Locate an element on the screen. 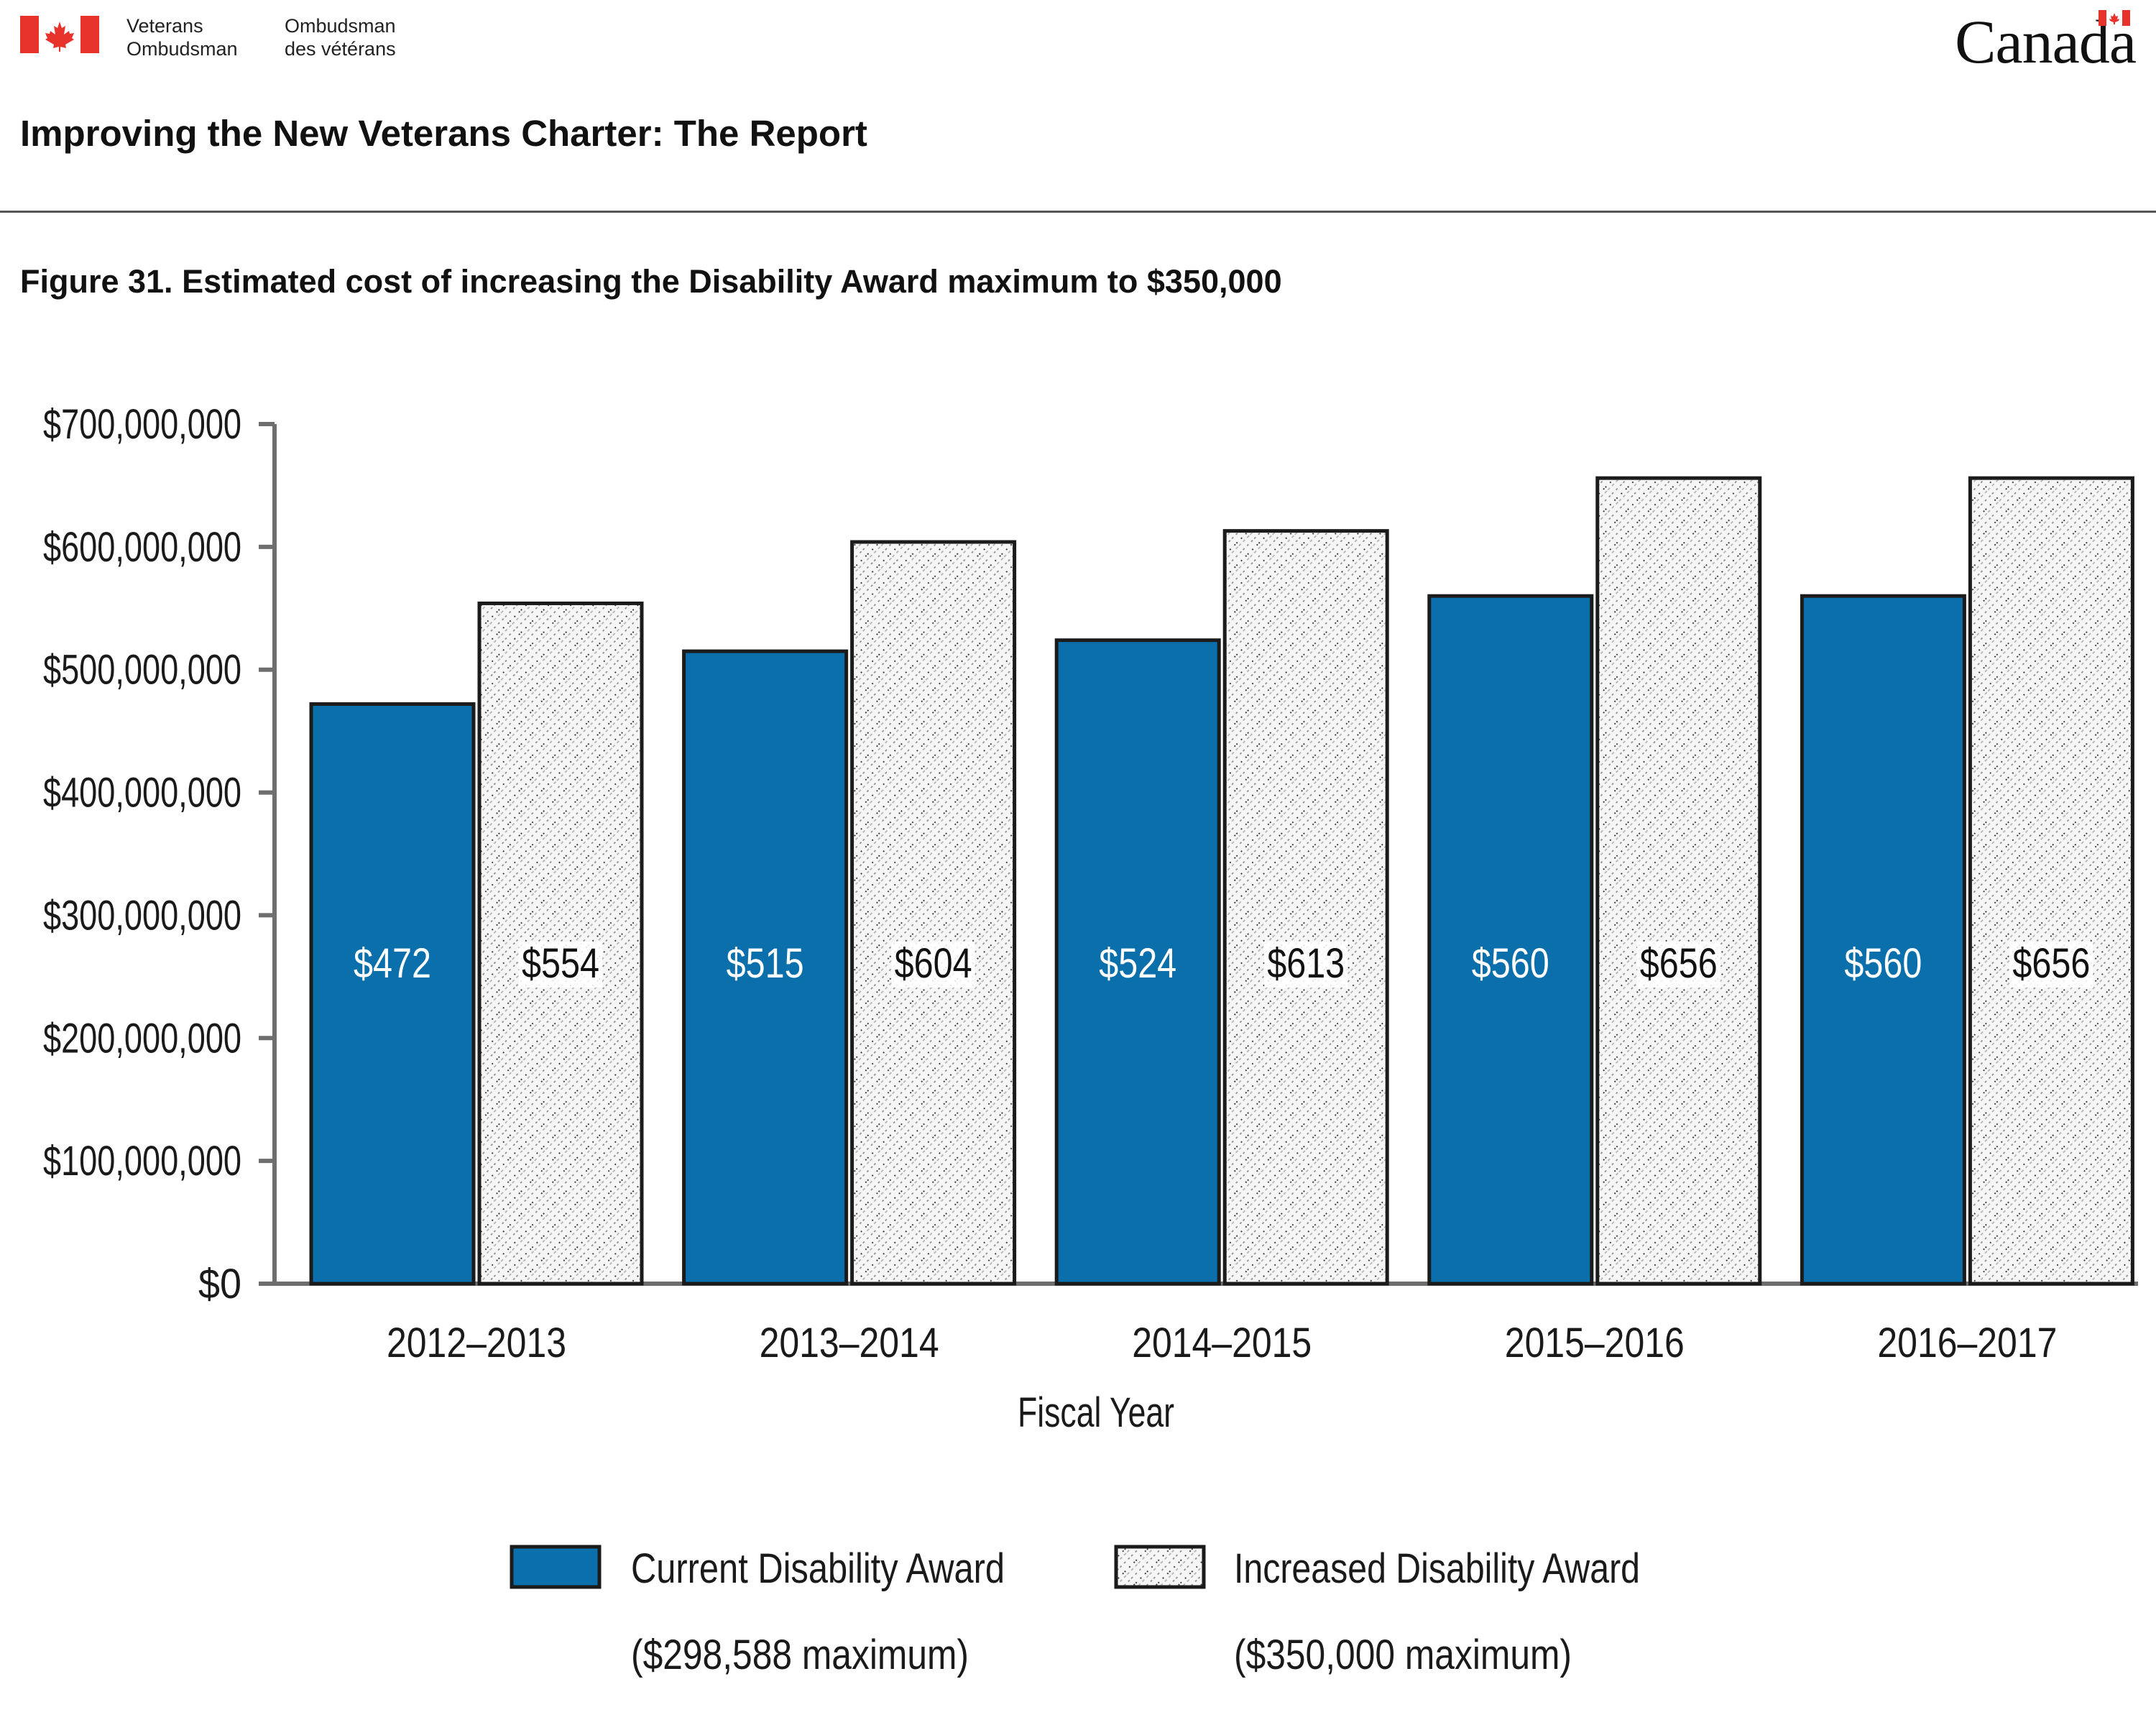  x-tick-label: 2016–2017 is located at coordinates (1967, 1343).